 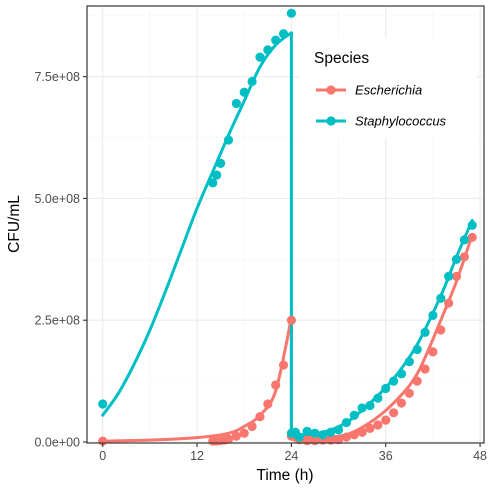 What do you see at coordinates (197, 456) in the screenshot?
I see `x-tick-label: 12` at bounding box center [197, 456].